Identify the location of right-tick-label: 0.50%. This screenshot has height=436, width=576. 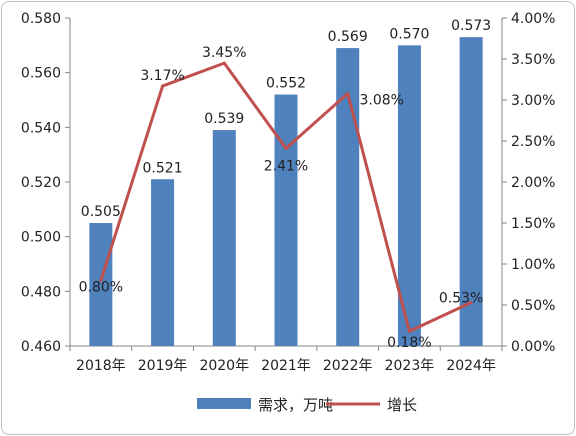
(533, 306).